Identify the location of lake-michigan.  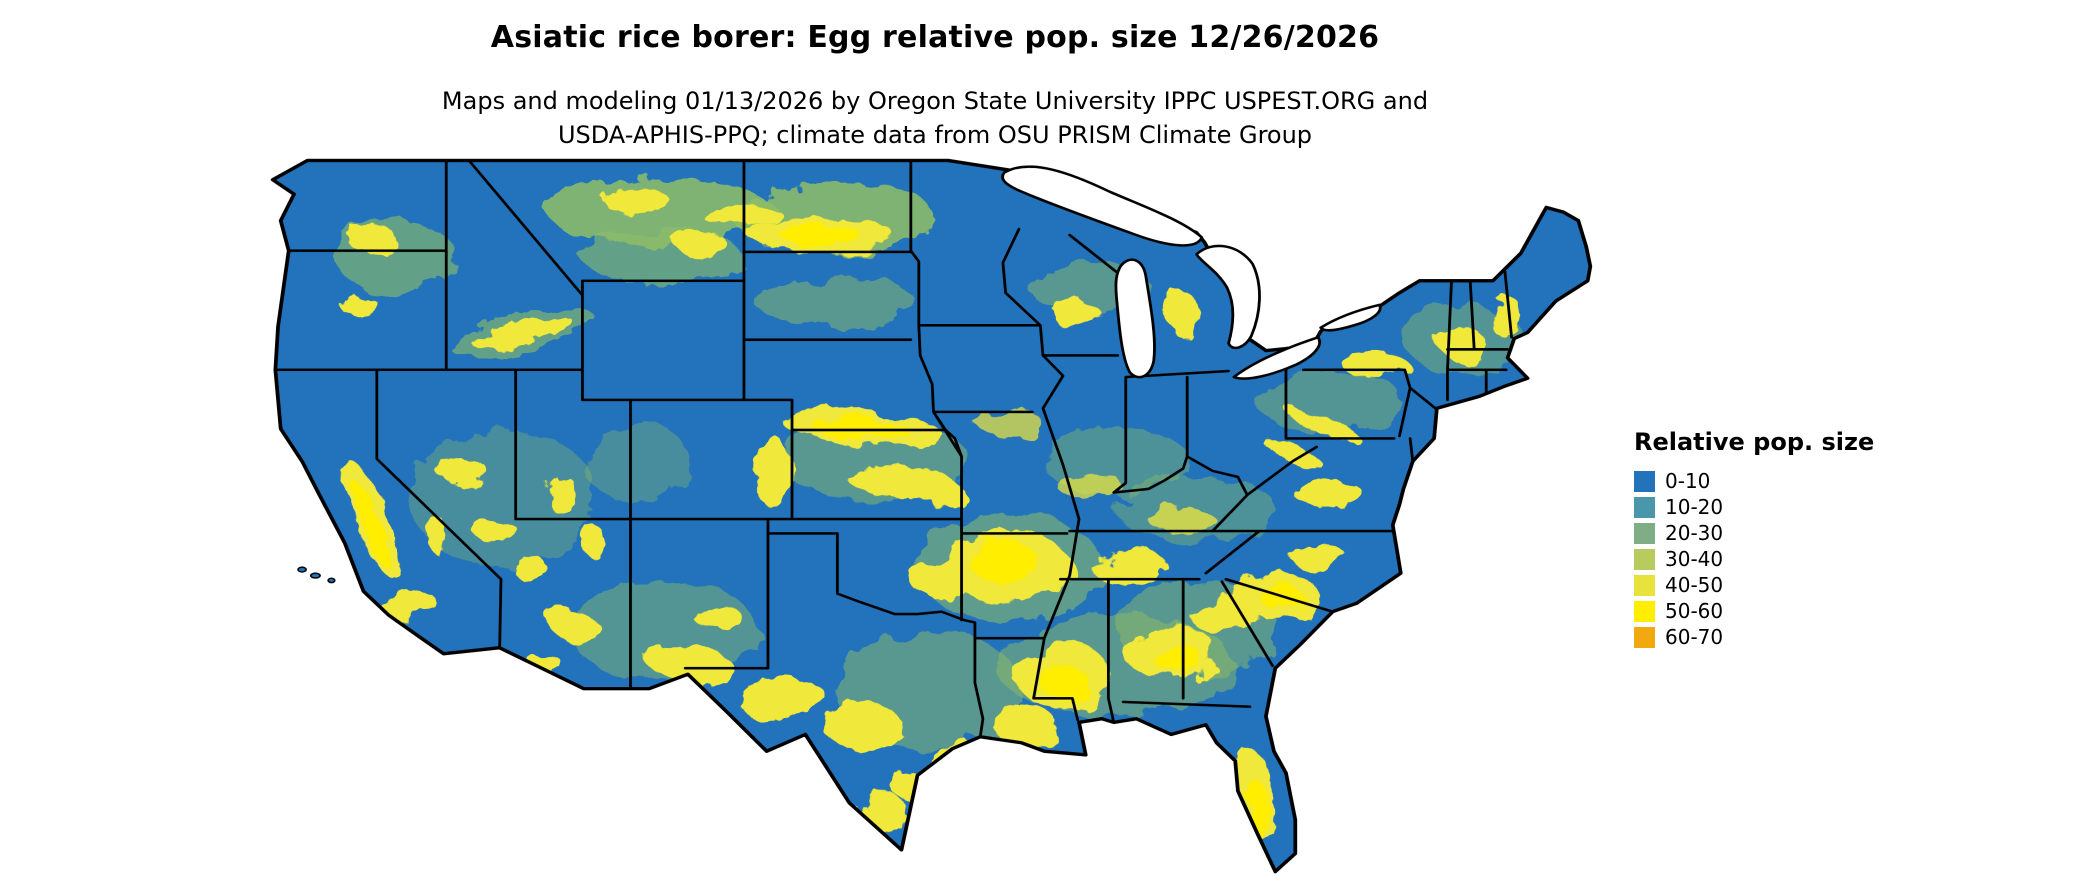
(1135, 318).